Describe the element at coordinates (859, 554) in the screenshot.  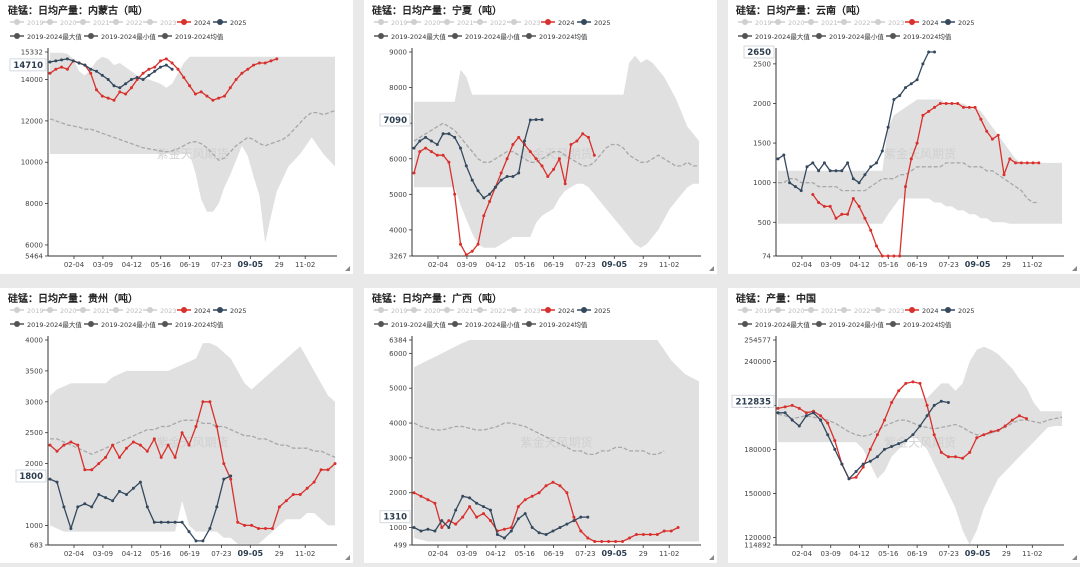
I see `x-tick-label: 04-12` at that location.